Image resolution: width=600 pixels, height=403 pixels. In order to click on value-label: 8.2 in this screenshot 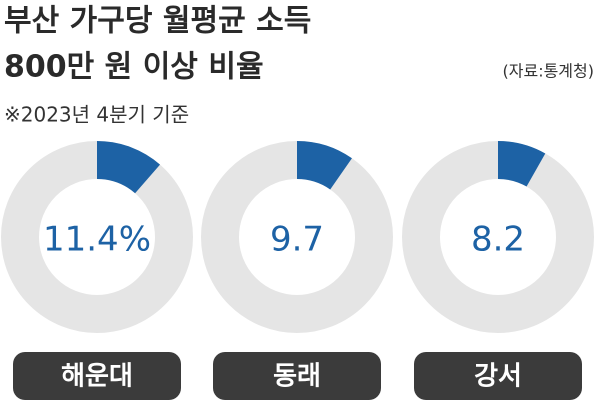, I will do `click(498, 240)`.